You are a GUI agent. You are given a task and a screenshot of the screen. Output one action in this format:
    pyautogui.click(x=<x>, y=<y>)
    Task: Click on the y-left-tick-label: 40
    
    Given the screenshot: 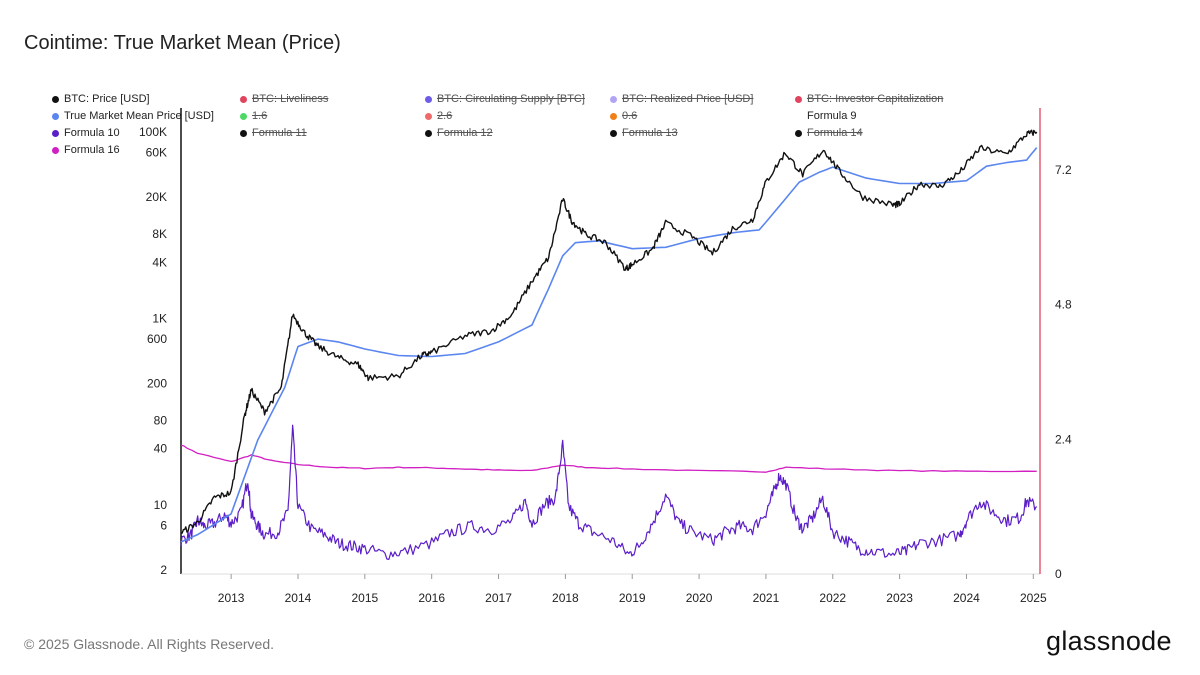 What is the action you would take?
    pyautogui.click(x=161, y=449)
    